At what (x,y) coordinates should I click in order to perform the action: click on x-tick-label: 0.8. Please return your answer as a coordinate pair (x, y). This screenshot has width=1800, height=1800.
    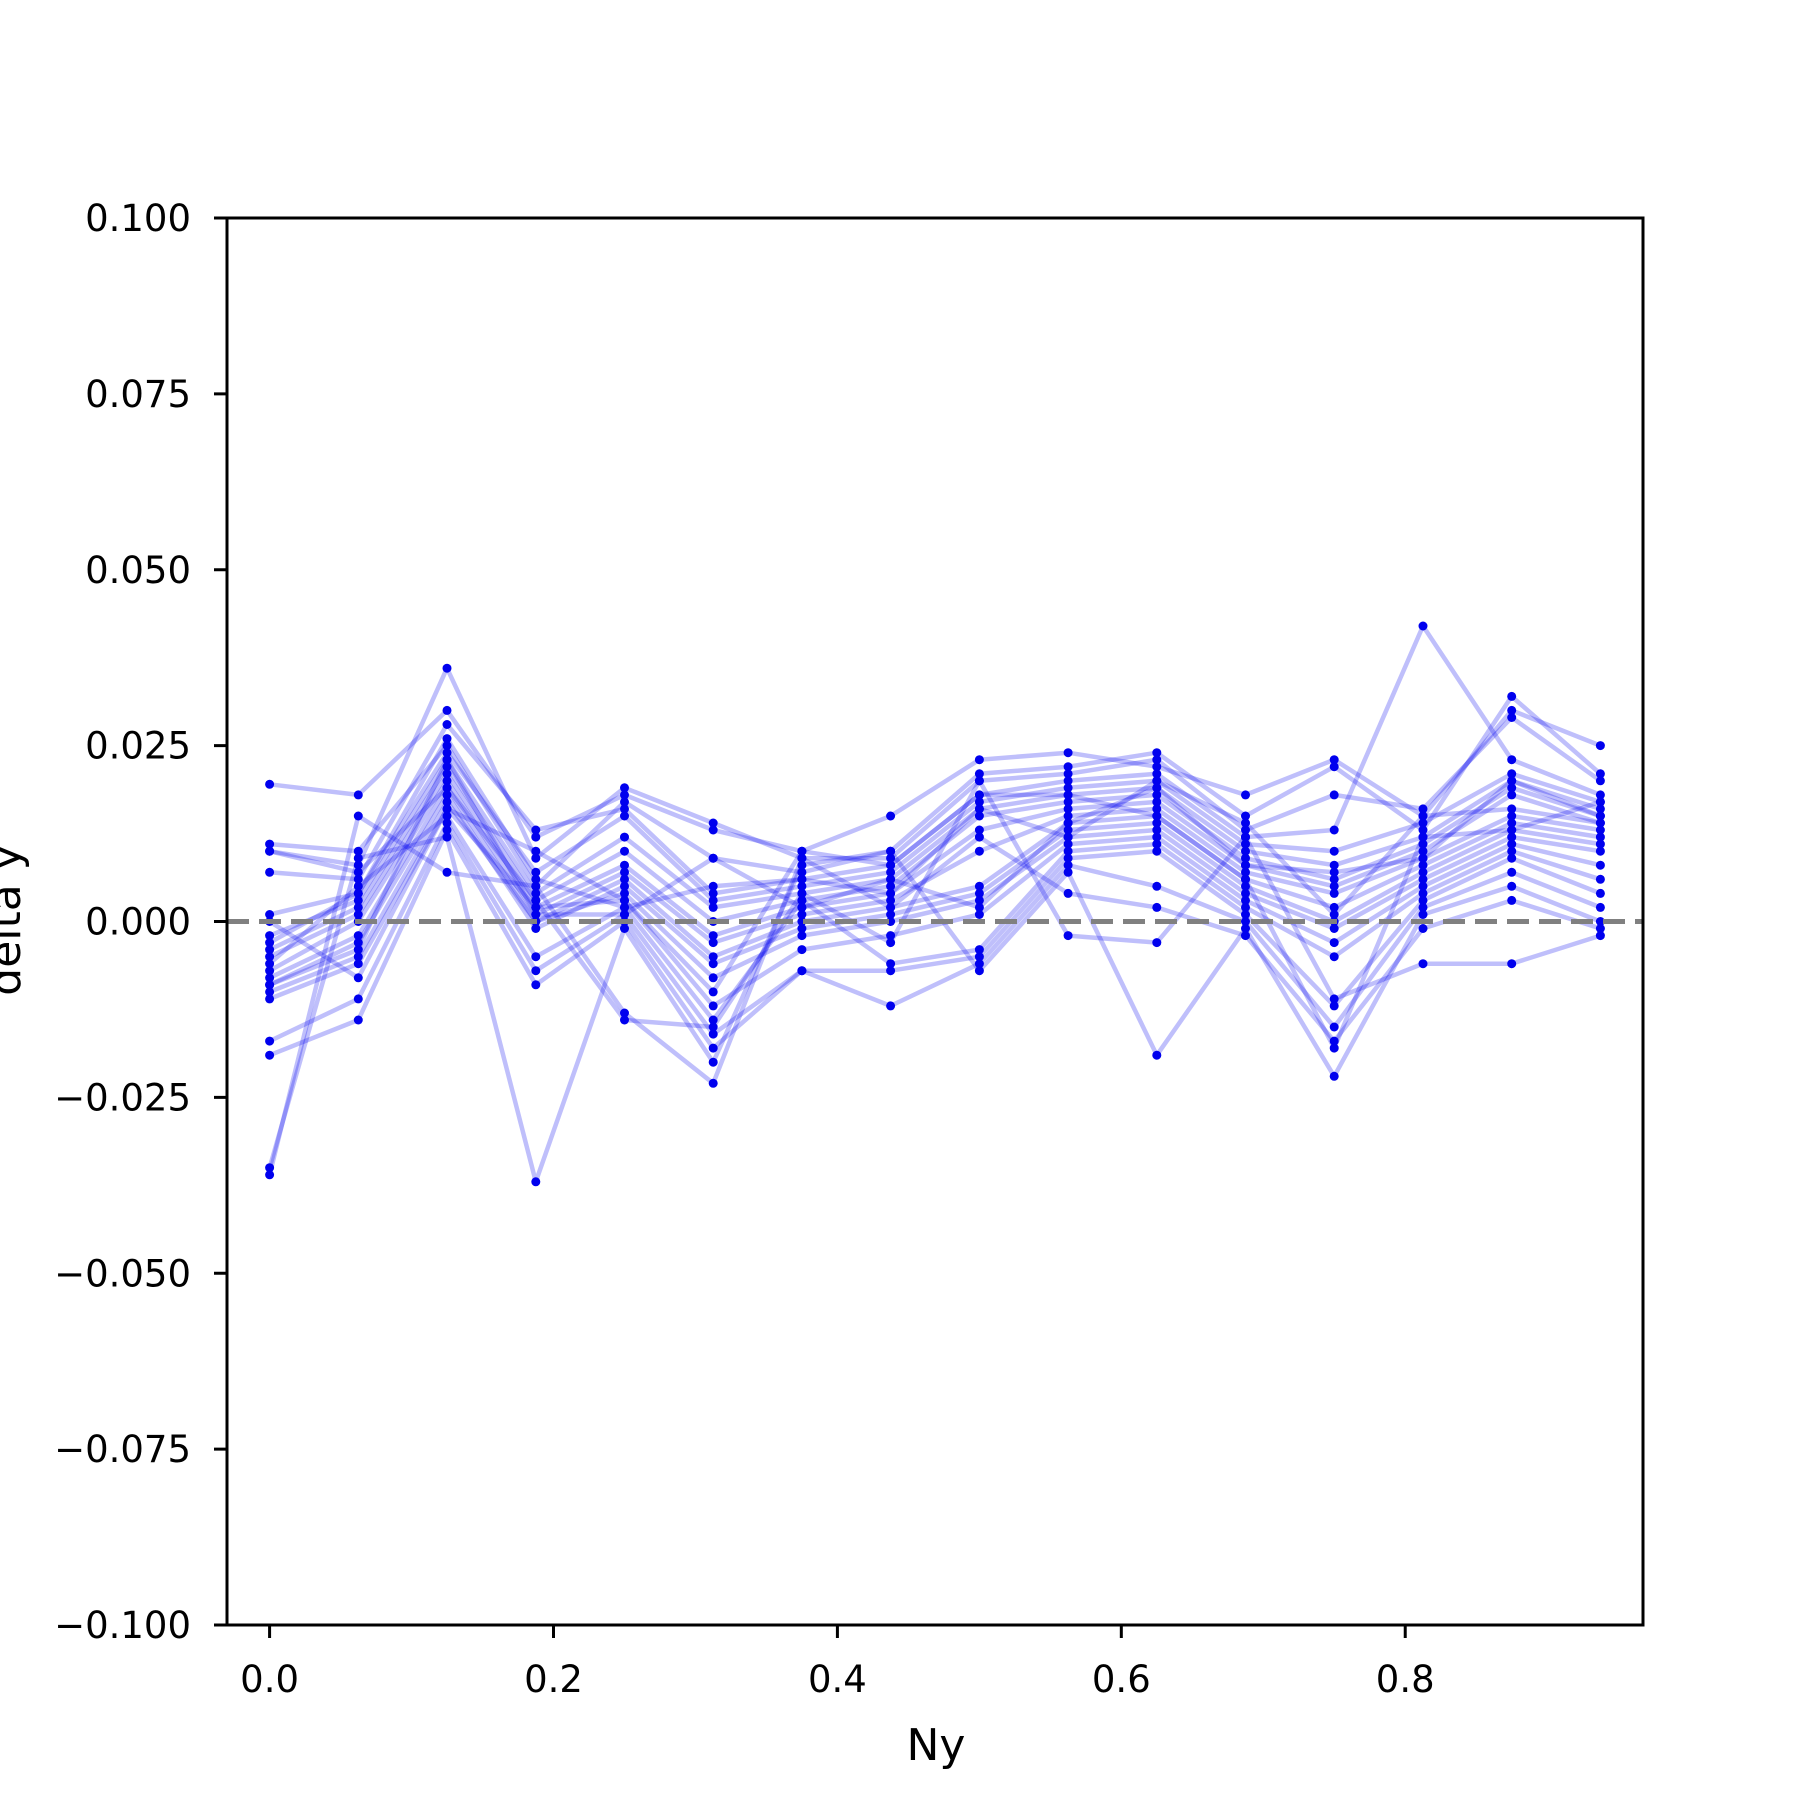
    Looking at the image, I should click on (1405, 1679).